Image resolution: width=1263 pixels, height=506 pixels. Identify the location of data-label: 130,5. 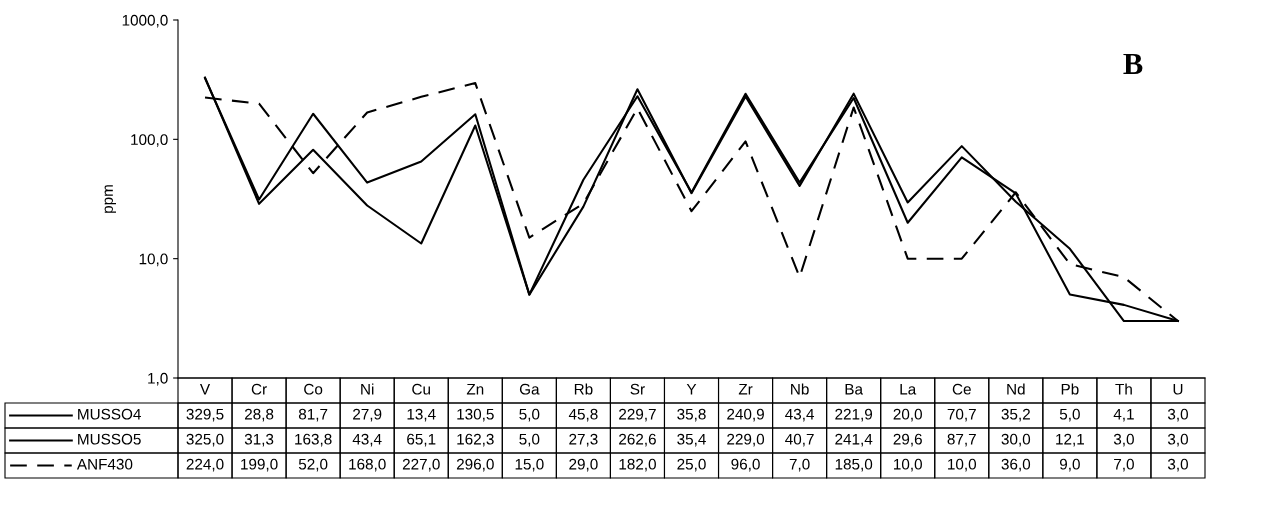
(475, 415).